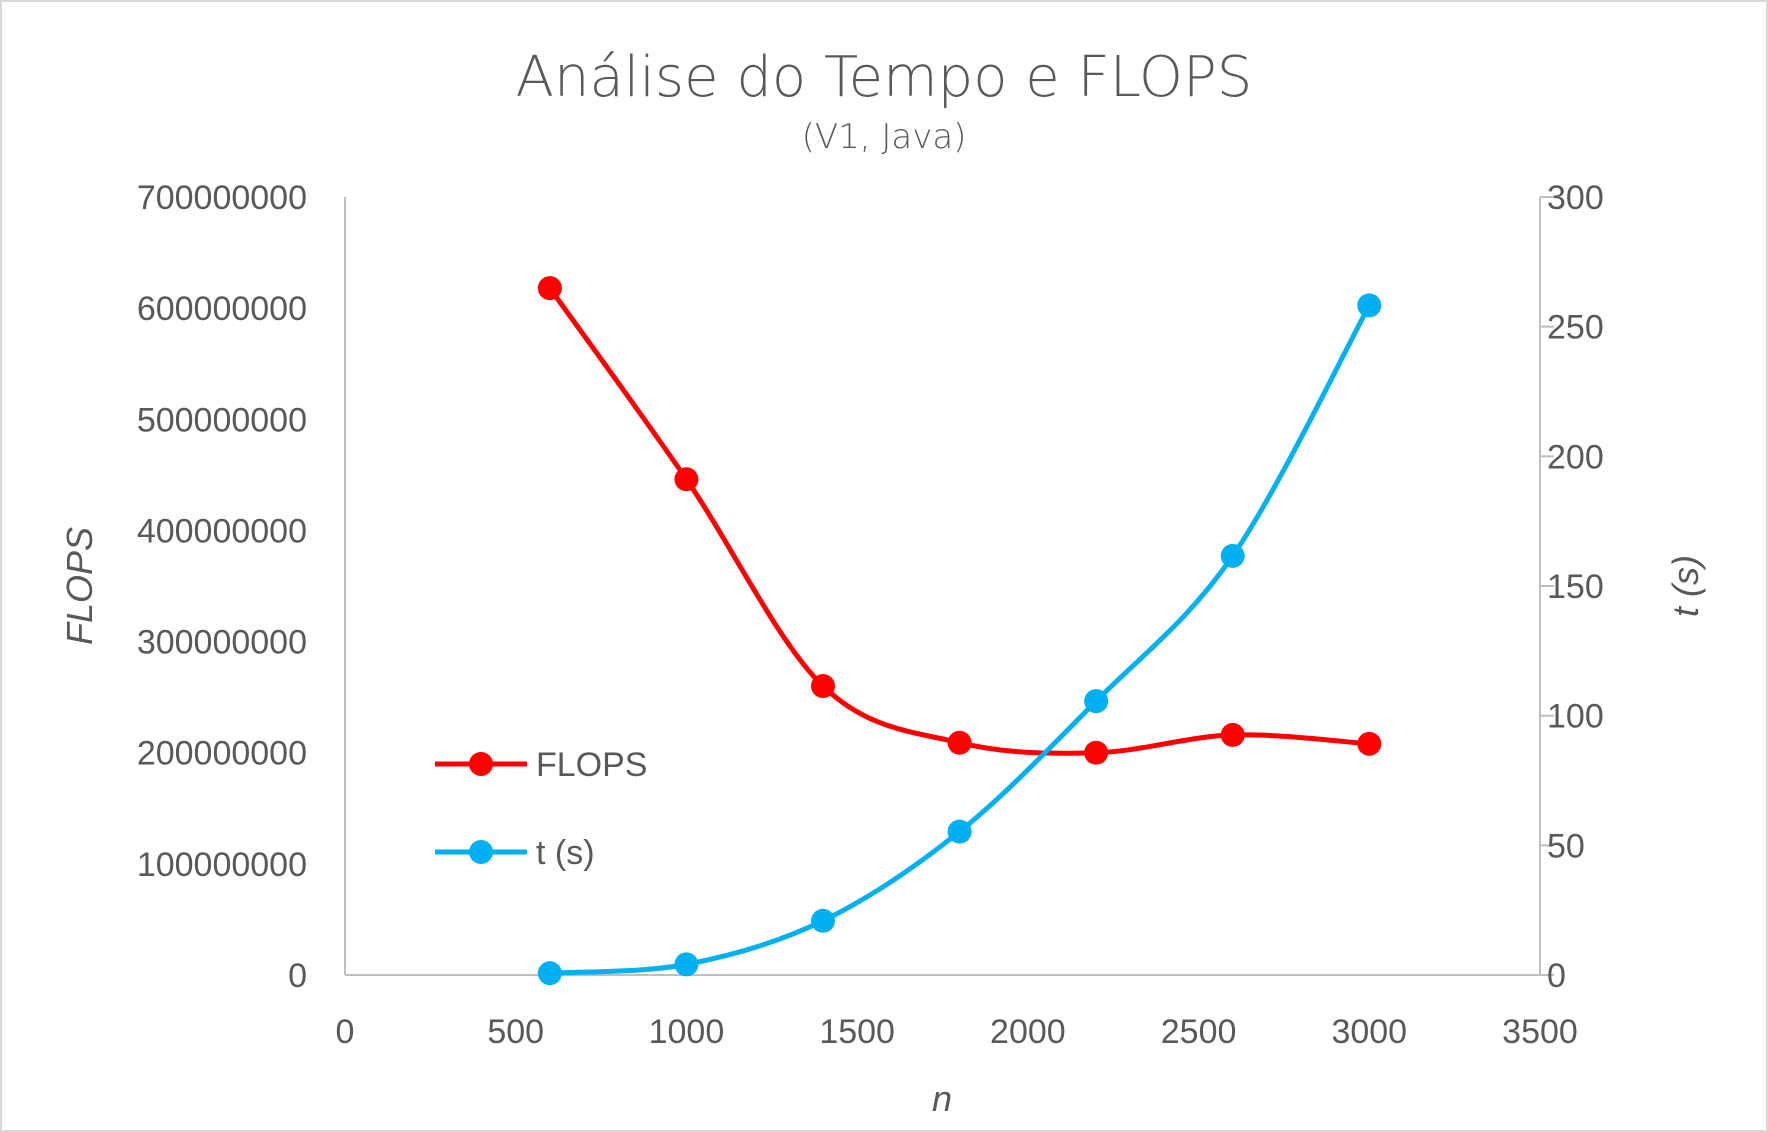 The image size is (1768, 1132). What do you see at coordinates (1575, 717) in the screenshot?
I see `y-right-tick-label: 100` at bounding box center [1575, 717].